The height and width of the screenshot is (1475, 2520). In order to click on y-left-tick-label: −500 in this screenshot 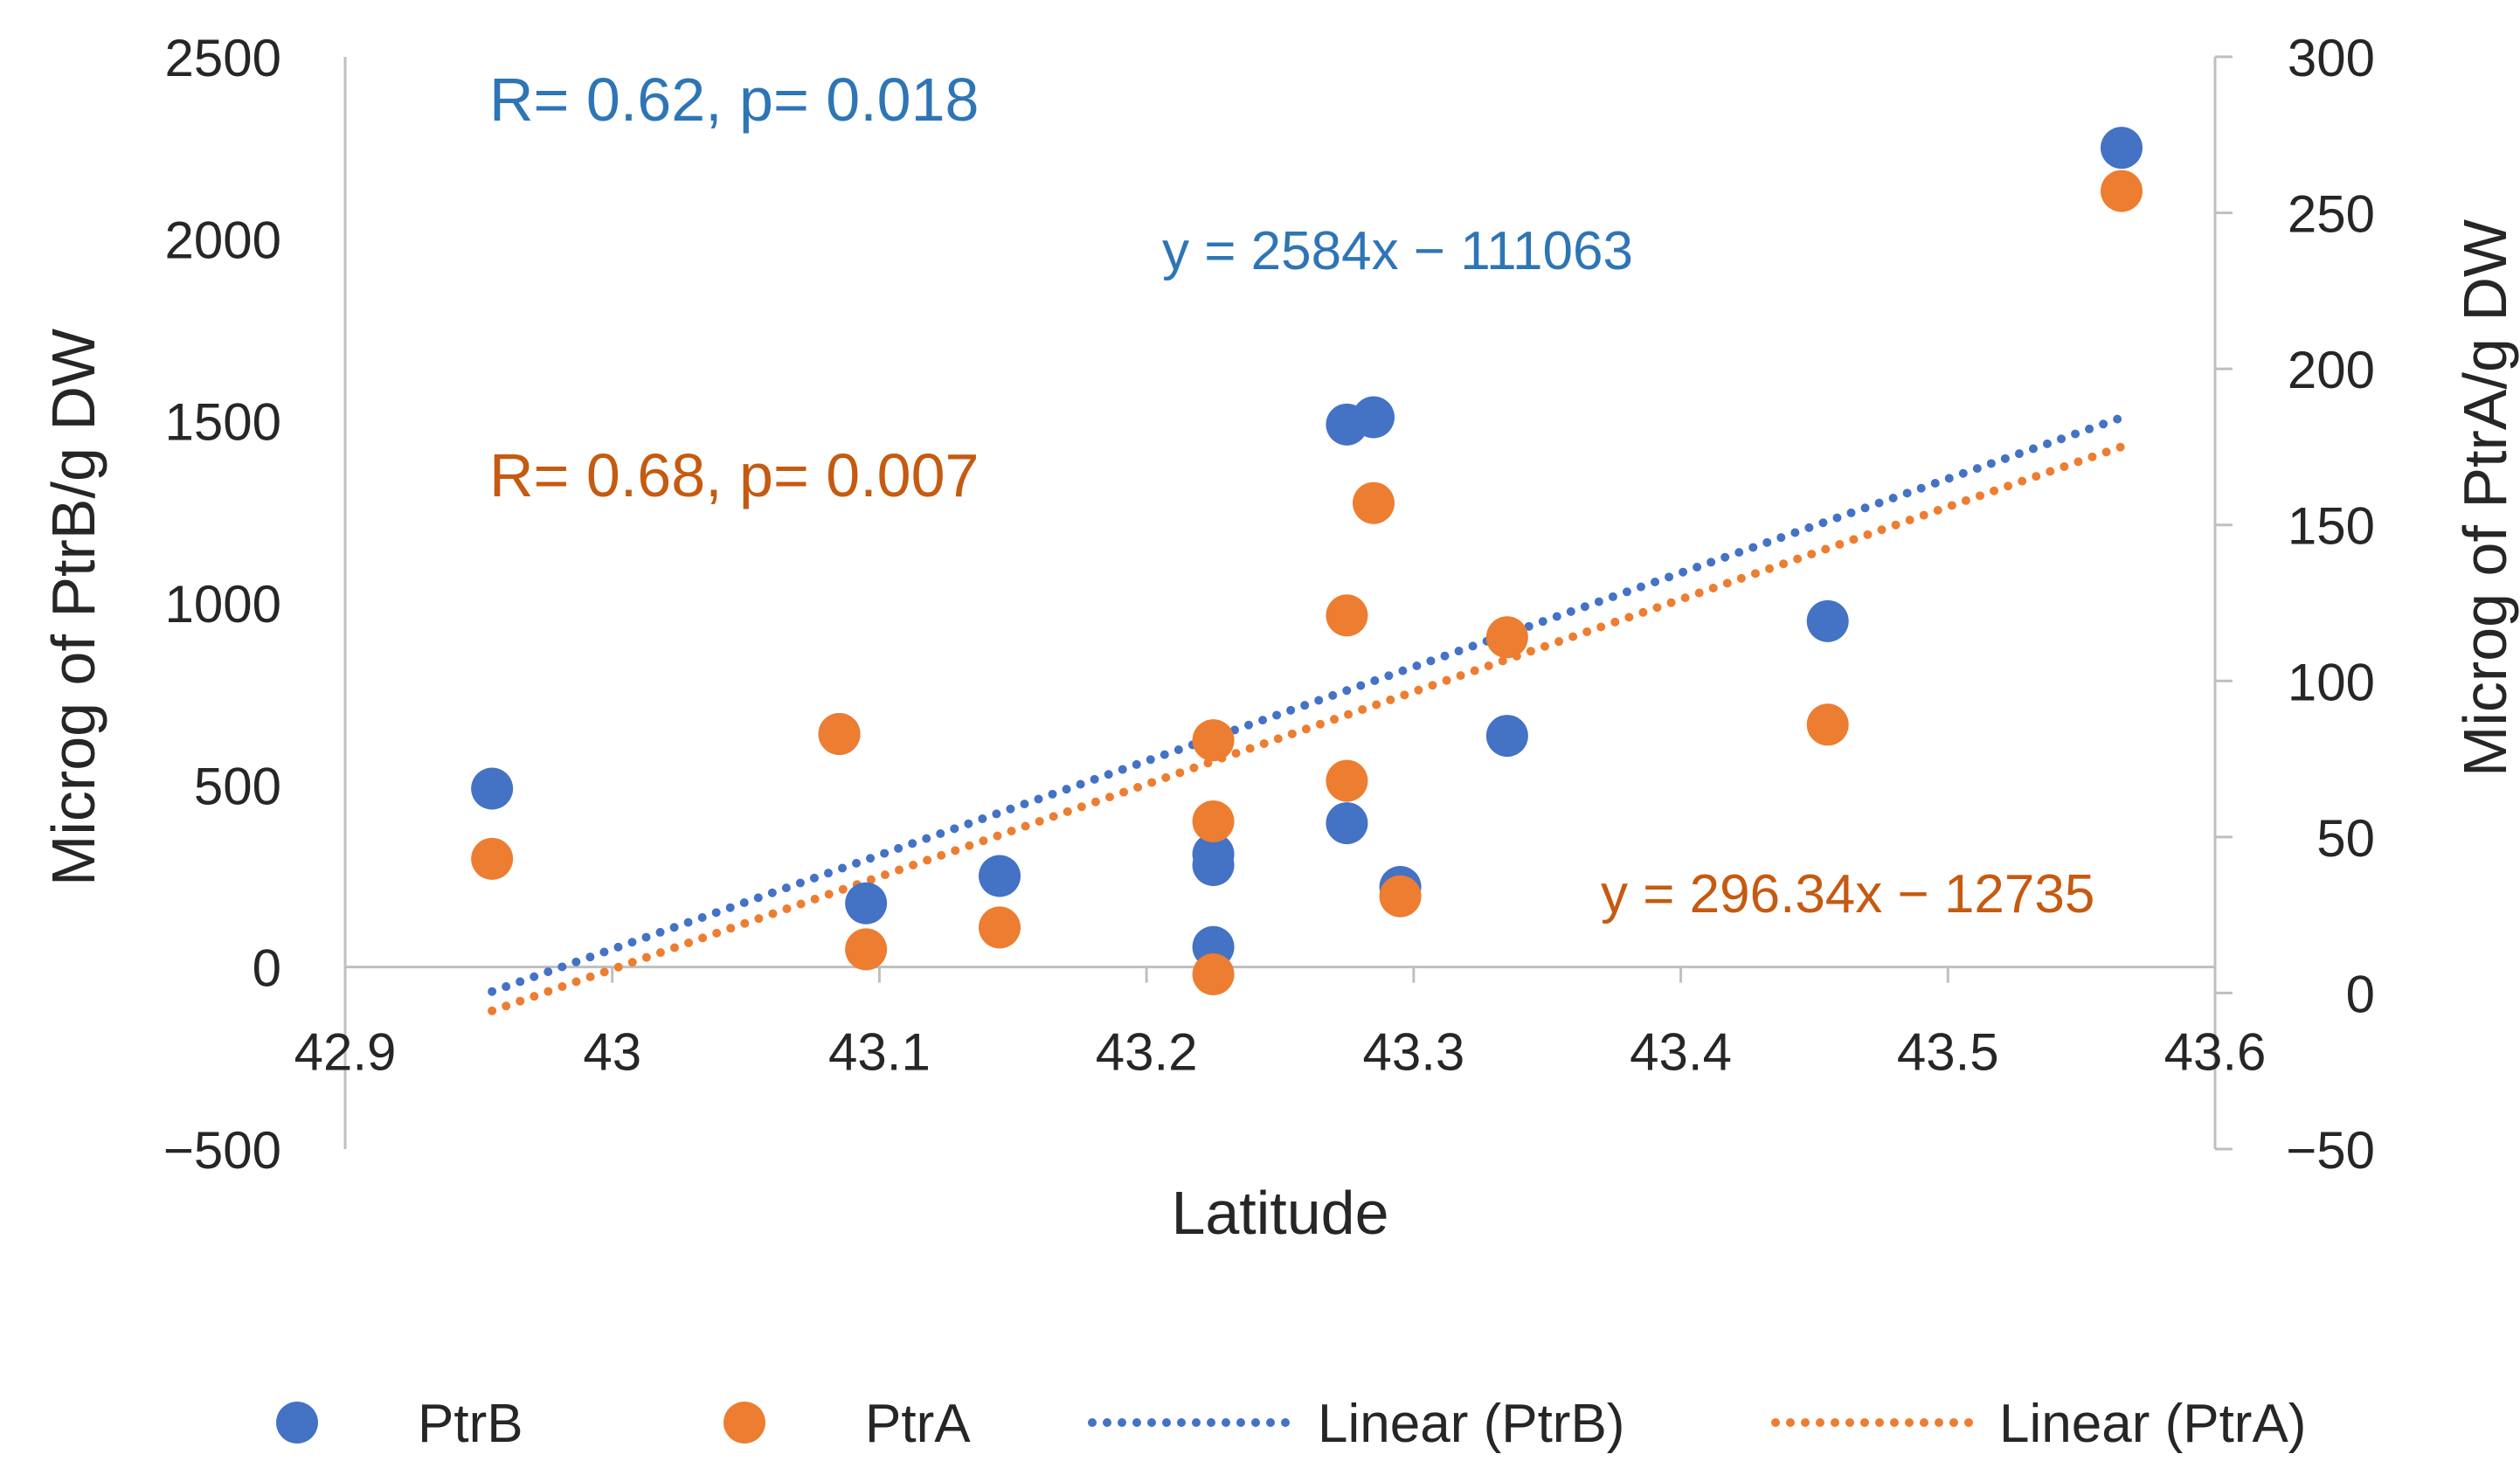, I will do `click(222, 1150)`.